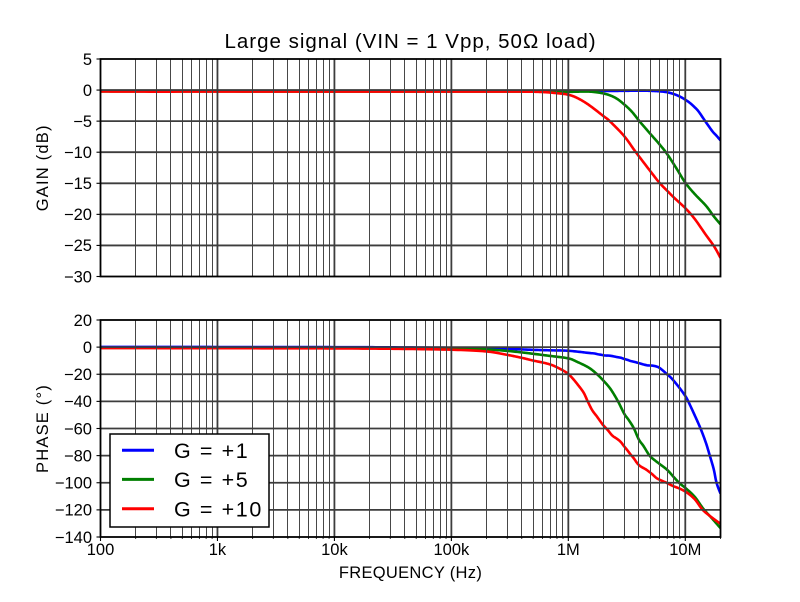 This screenshot has height=602, width=800. Describe the element at coordinates (218, 510) in the screenshot. I see `svg-text: G = +10` at that location.